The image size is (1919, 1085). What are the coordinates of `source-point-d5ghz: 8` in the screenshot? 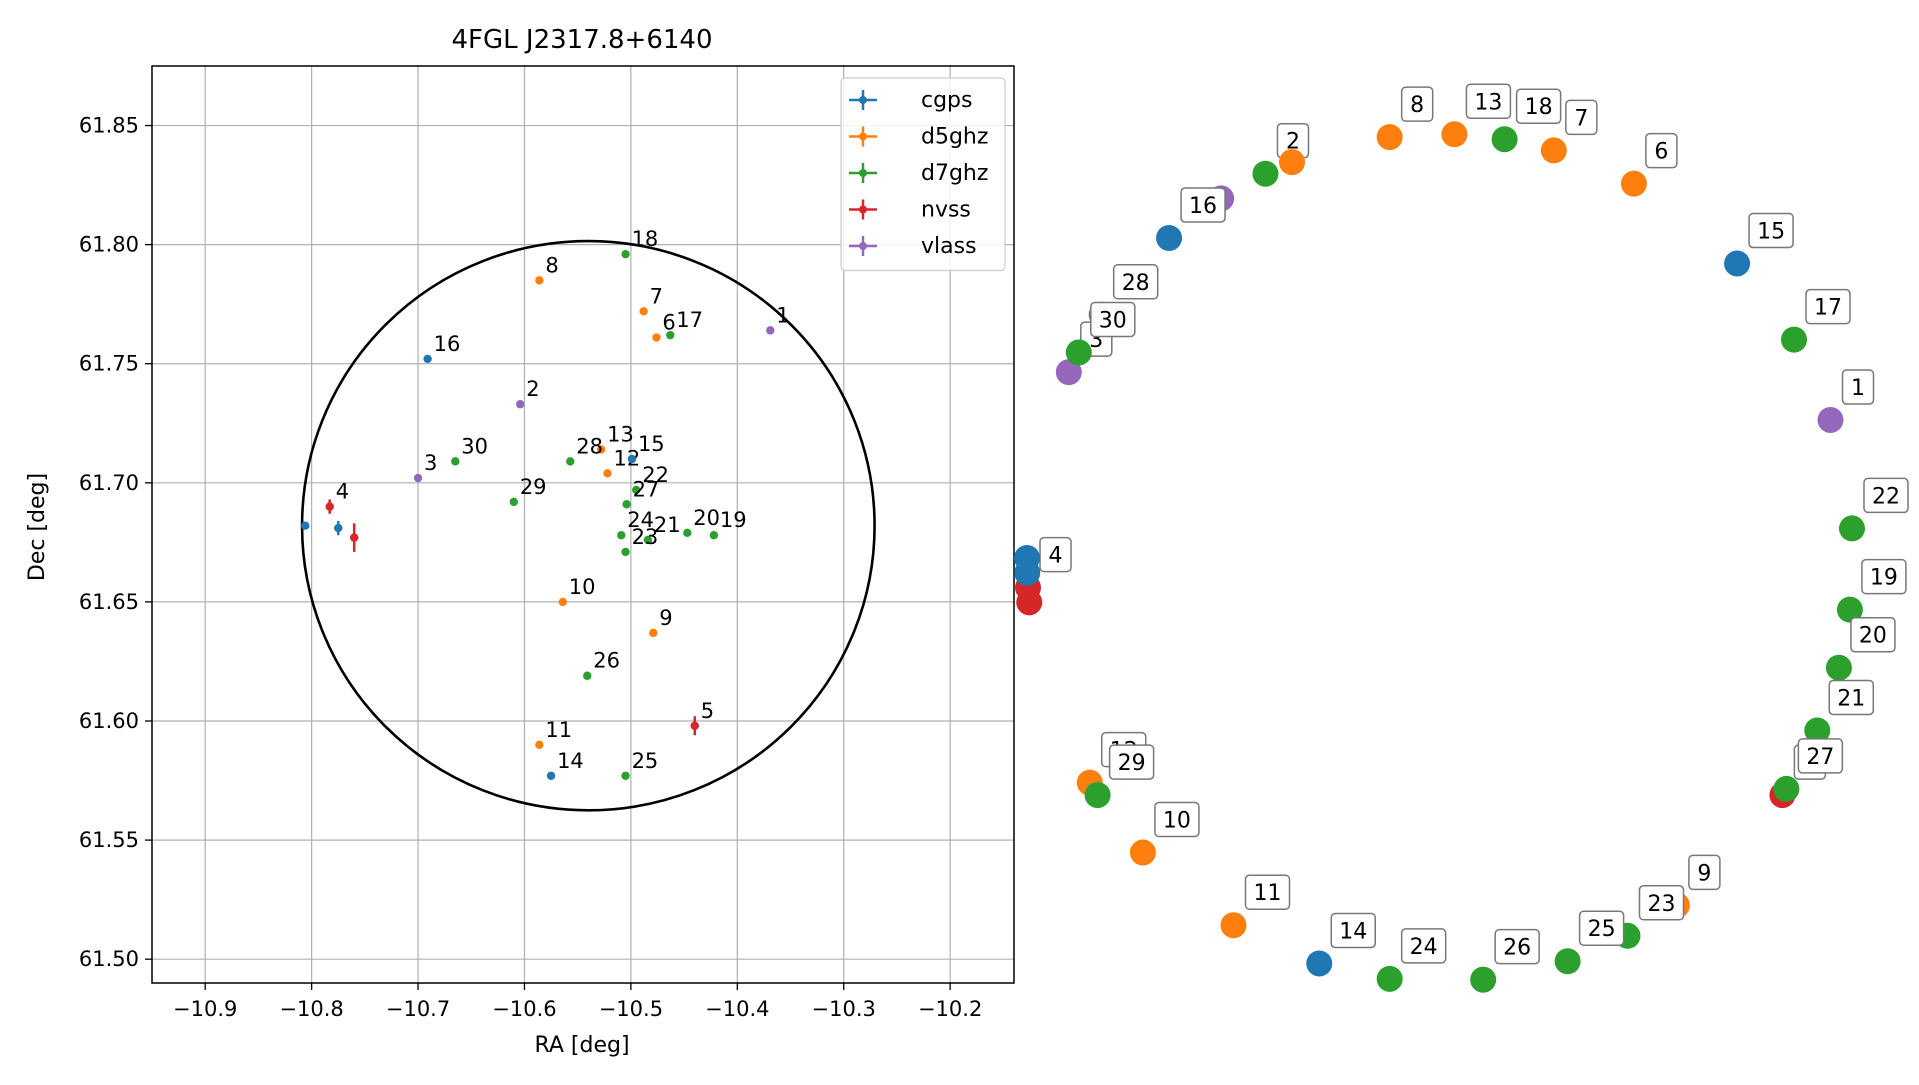 It's located at (547, 269).